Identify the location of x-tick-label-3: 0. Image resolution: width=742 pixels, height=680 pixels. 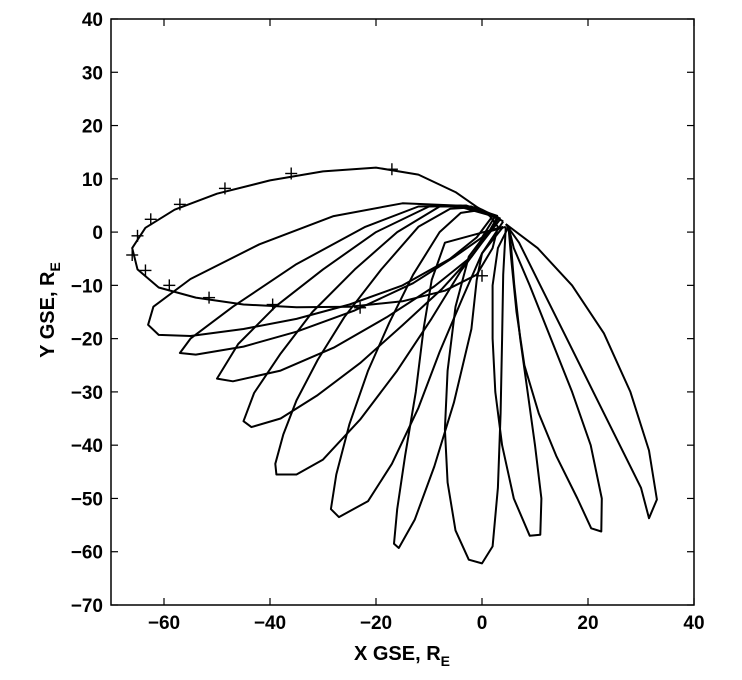
(482, 623).